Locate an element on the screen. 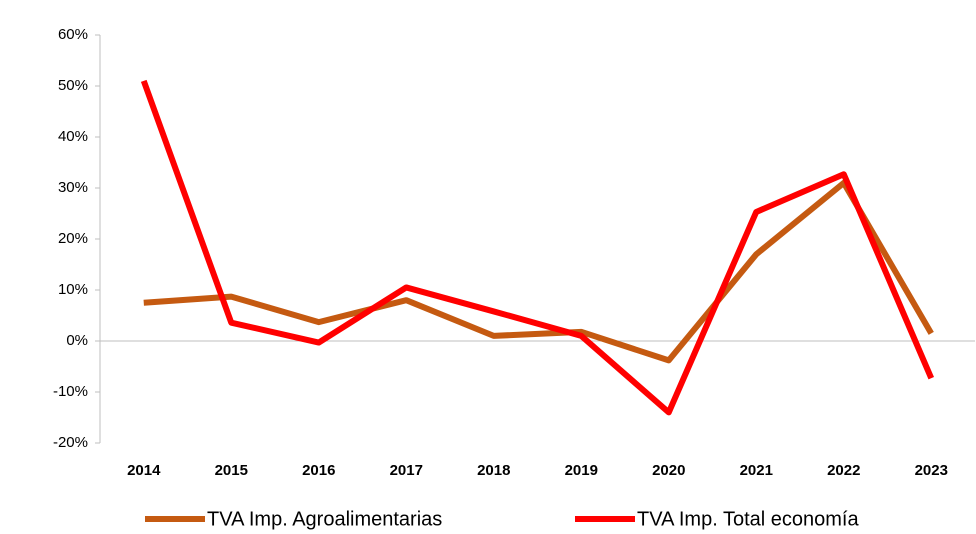  x-tick-label: 2019 is located at coordinates (581, 470).